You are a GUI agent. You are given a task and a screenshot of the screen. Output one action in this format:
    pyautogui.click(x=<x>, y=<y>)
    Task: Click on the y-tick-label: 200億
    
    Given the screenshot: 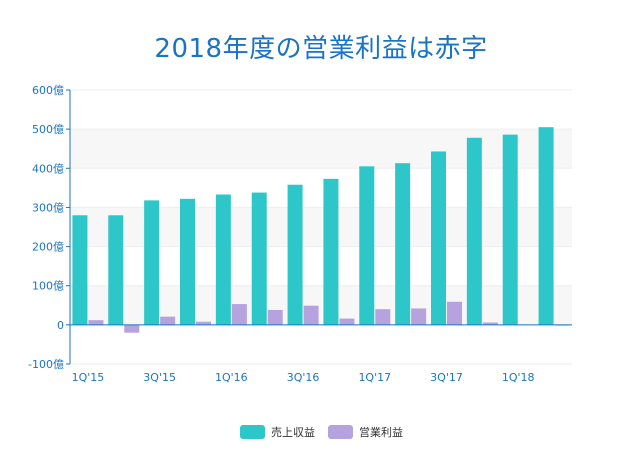 What is the action you would take?
    pyautogui.click(x=48, y=247)
    